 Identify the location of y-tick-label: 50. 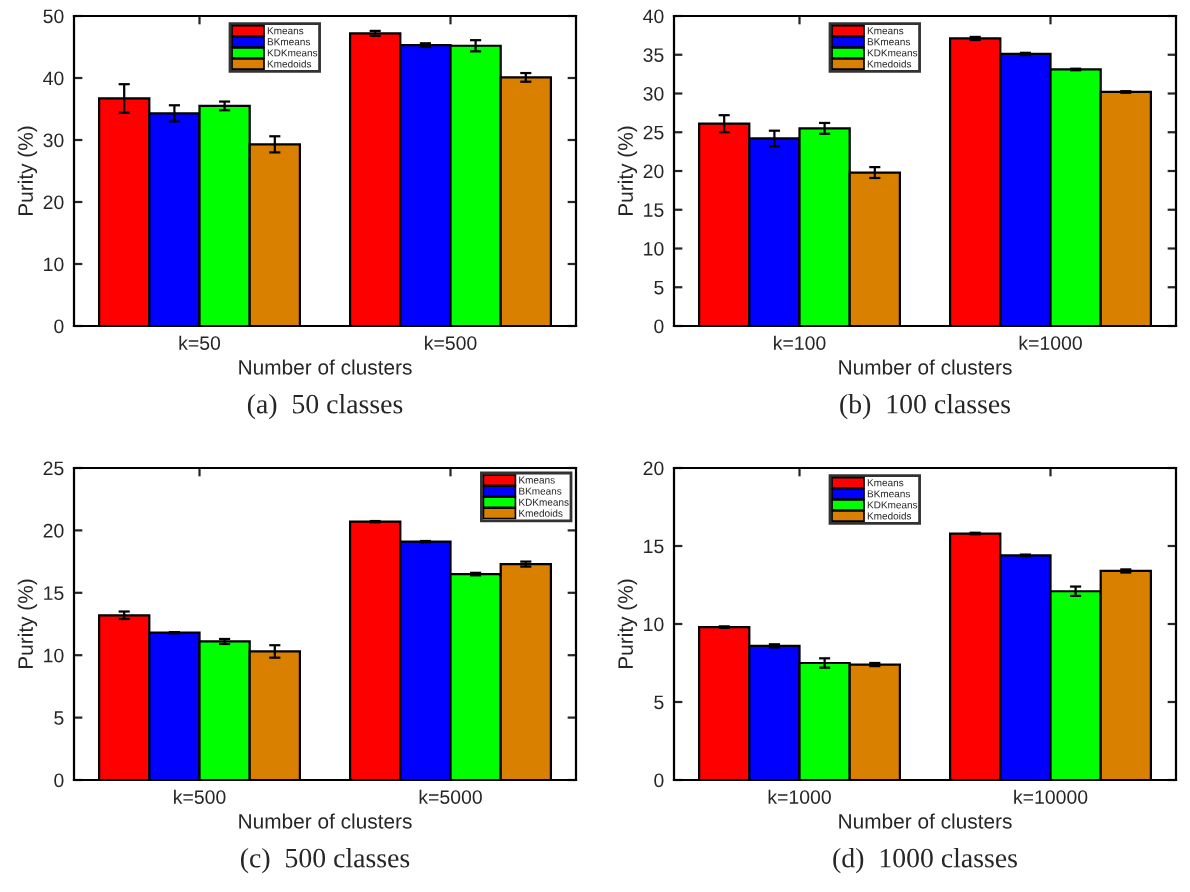
(53, 16).